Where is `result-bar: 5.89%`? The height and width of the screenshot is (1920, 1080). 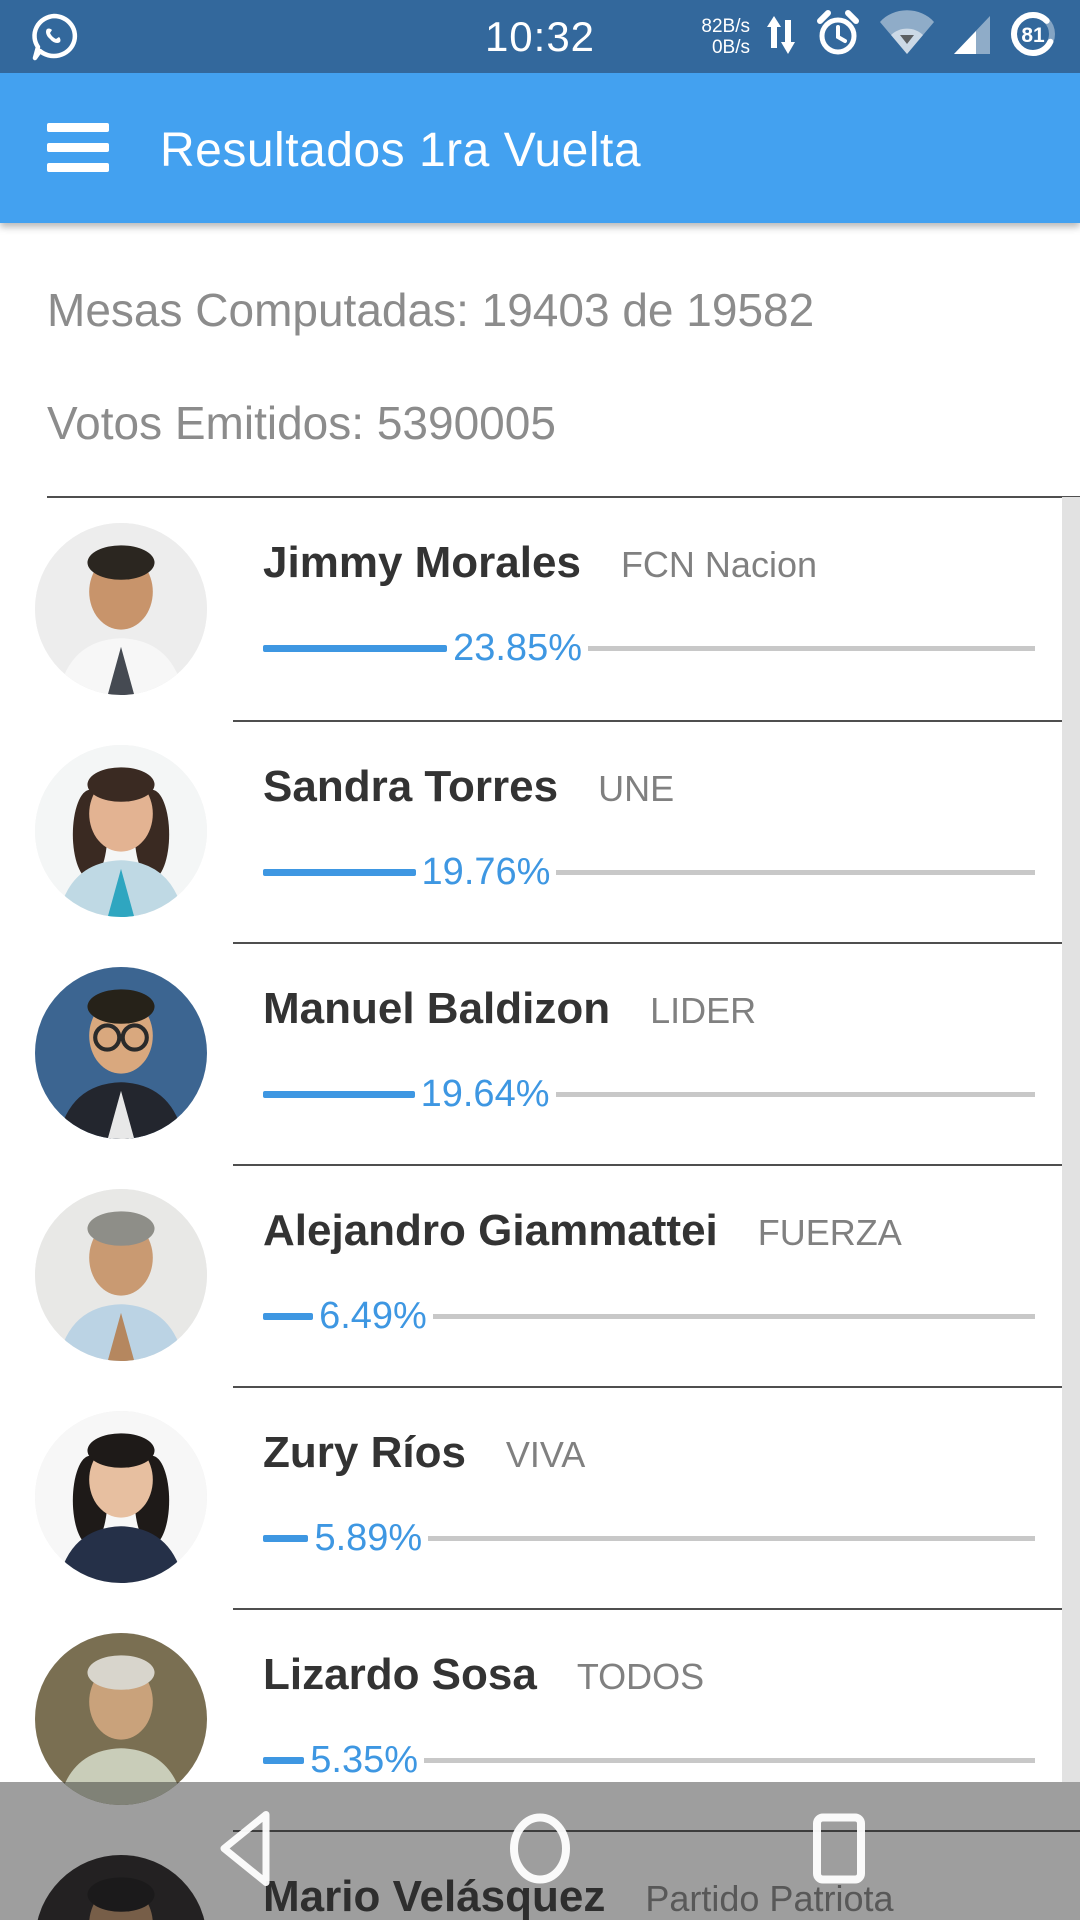 result-bar: 5.89% is located at coordinates (649, 1538).